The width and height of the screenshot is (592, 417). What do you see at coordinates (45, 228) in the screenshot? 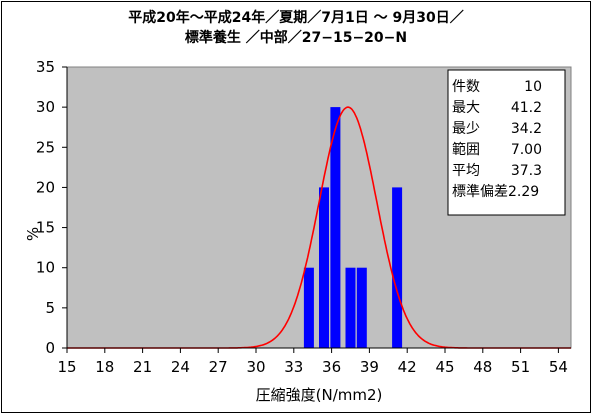
I see `y-tick-label-15: 15` at bounding box center [45, 228].